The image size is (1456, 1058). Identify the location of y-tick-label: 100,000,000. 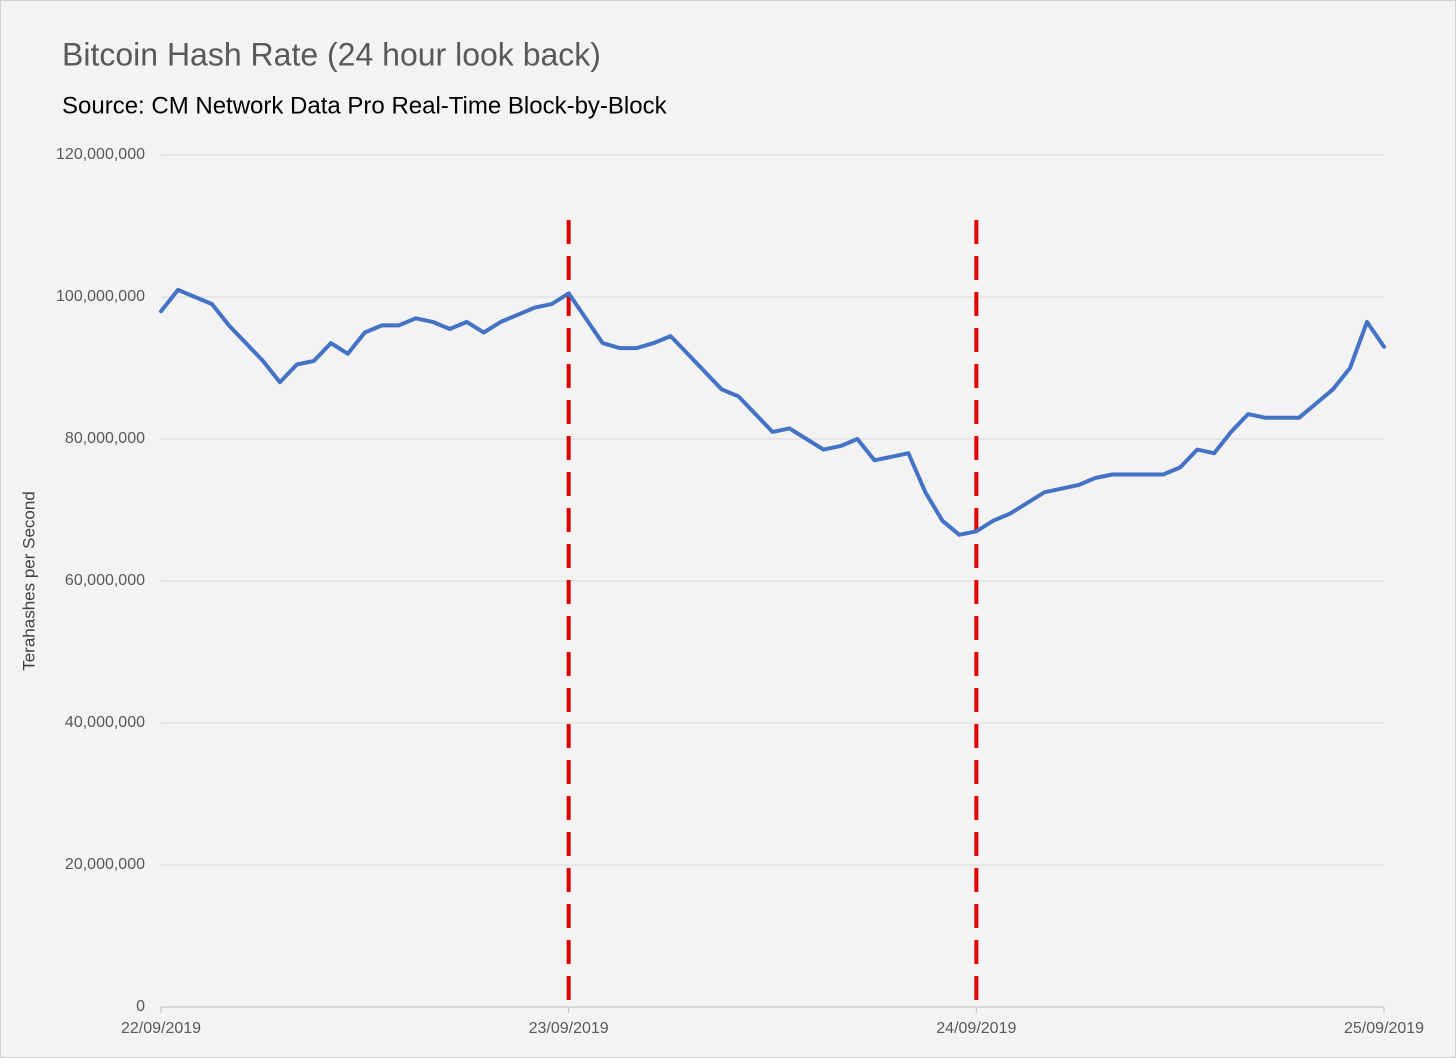
(100, 296).